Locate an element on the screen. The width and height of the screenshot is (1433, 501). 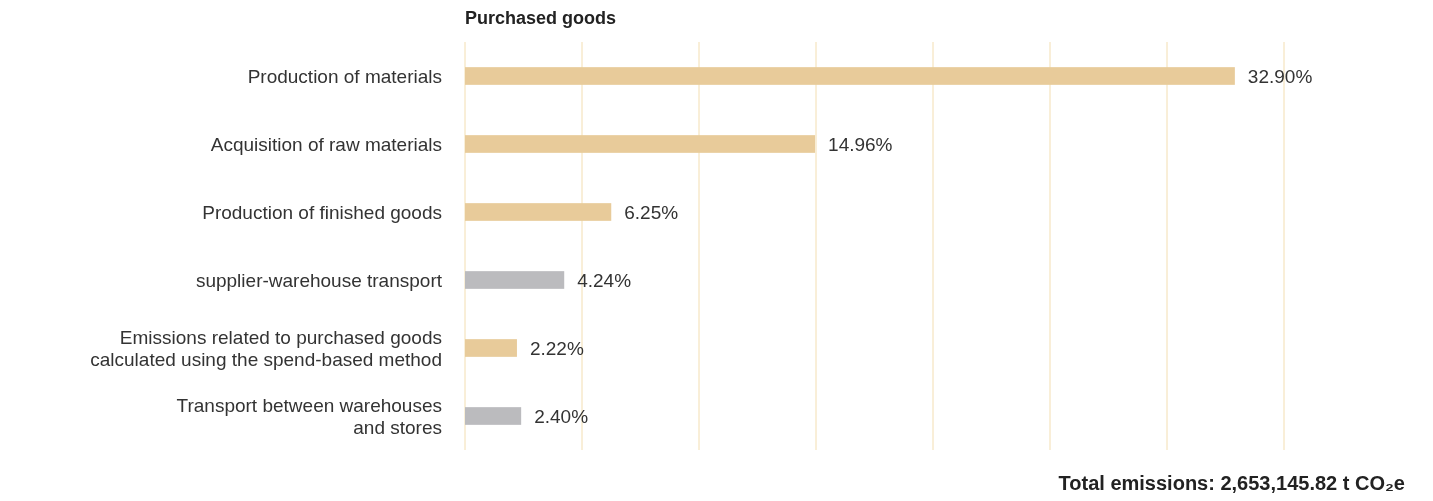
data-label: 32.90% is located at coordinates (1280, 76).